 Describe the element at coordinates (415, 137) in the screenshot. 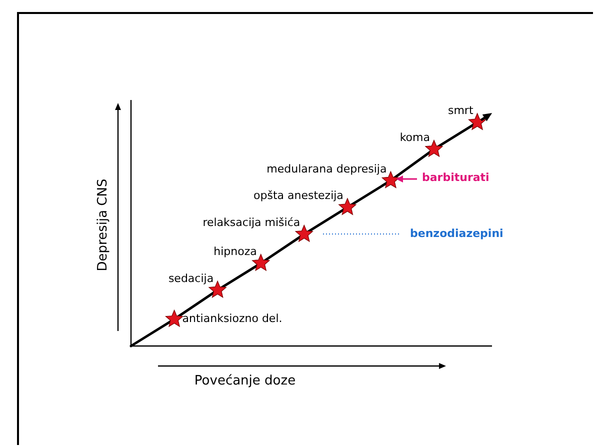

I see `annotation: koma` at that location.